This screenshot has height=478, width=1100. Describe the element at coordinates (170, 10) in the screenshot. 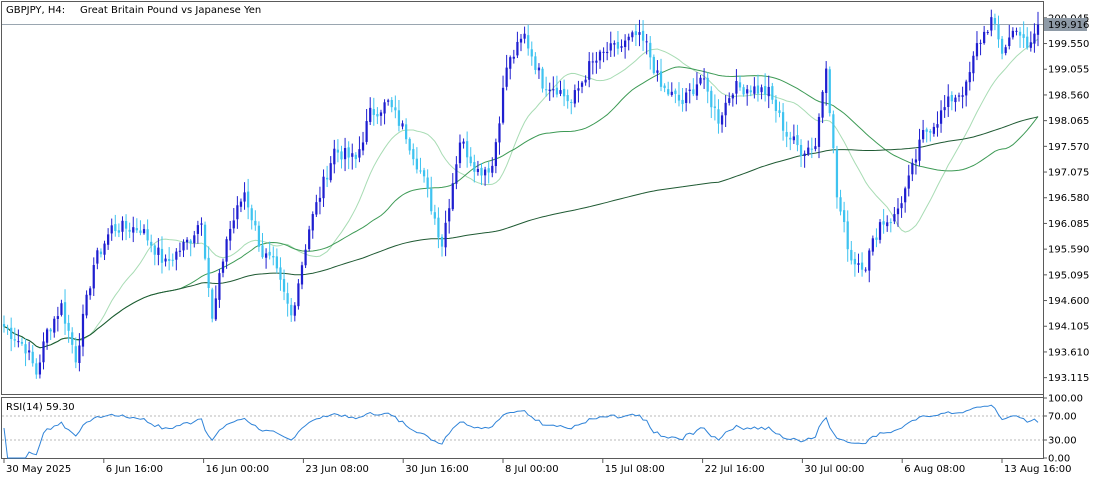

I see `chart-description: Great Britain Pound vs Japanese Yen` at that location.